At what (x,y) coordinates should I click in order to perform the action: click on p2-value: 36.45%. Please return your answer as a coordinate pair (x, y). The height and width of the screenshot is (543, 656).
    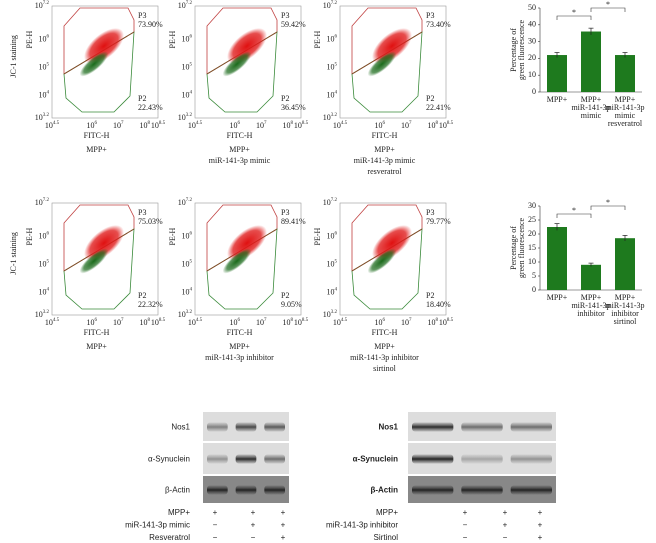
    Looking at the image, I should click on (293, 107).